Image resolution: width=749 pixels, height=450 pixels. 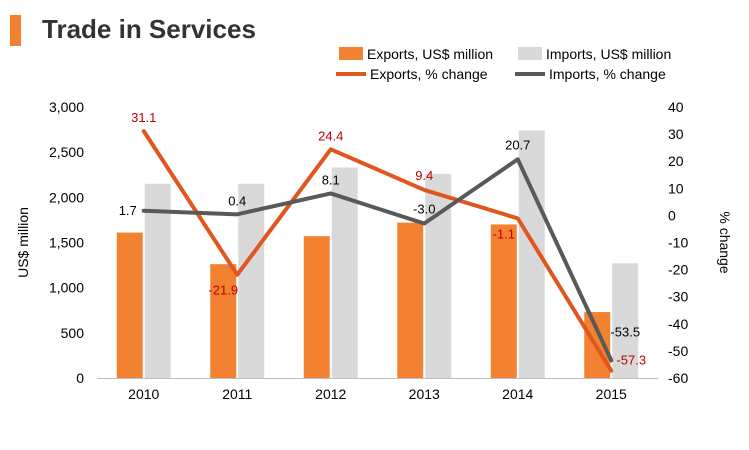 I want to click on exports-change-label: -1.1, so click(x=504, y=233).